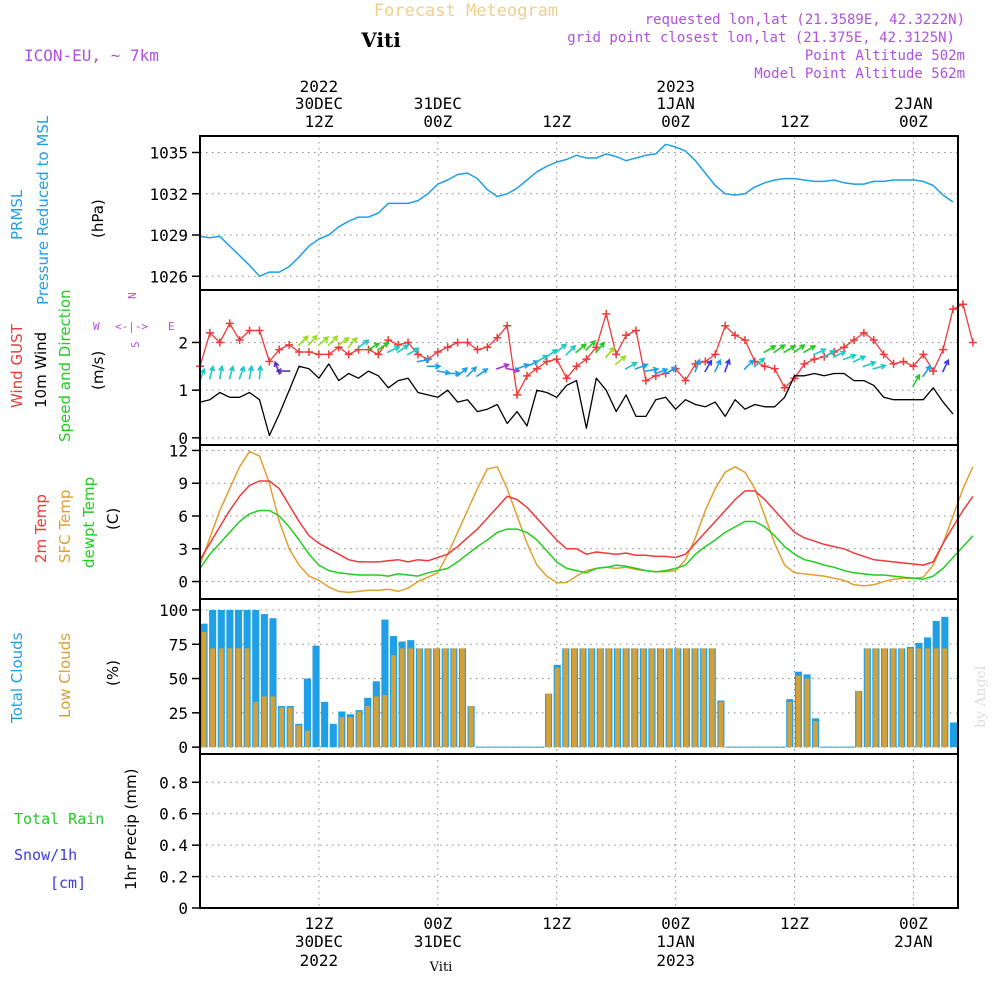 The width and height of the screenshot is (1000, 1000). Describe the element at coordinates (168, 235) in the screenshot. I see `y-tick-label: 1029` at that location.